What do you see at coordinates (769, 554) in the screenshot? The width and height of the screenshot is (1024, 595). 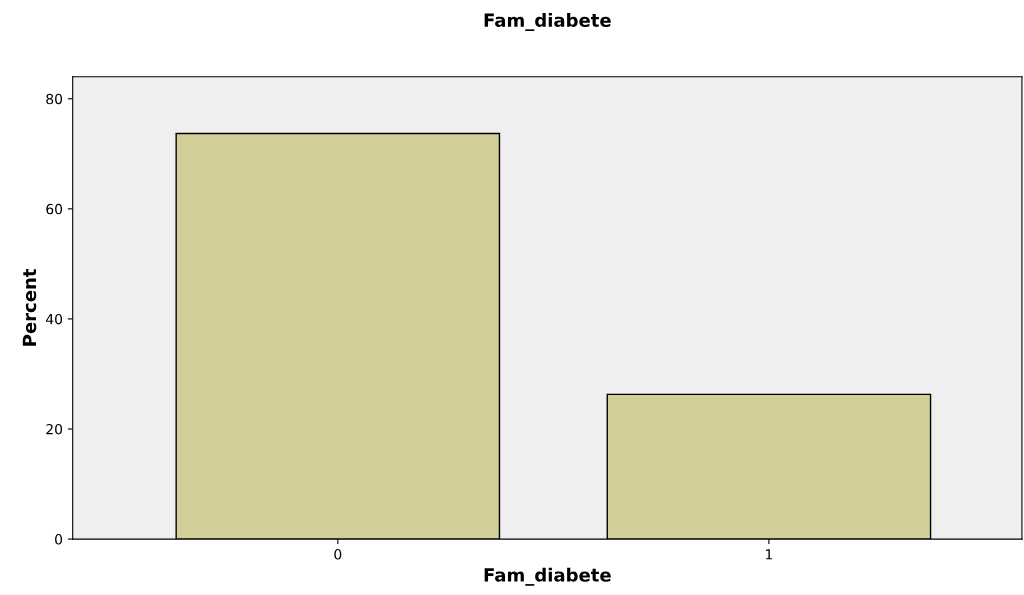 I see `x-tick-label: 1` at bounding box center [769, 554].